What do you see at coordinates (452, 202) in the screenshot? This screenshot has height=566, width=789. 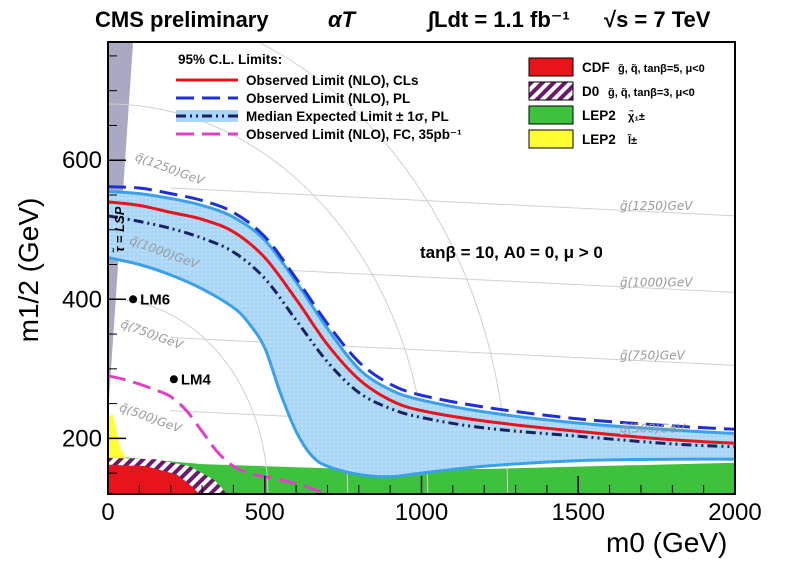 I see `gluino-contour` at bounding box center [452, 202].